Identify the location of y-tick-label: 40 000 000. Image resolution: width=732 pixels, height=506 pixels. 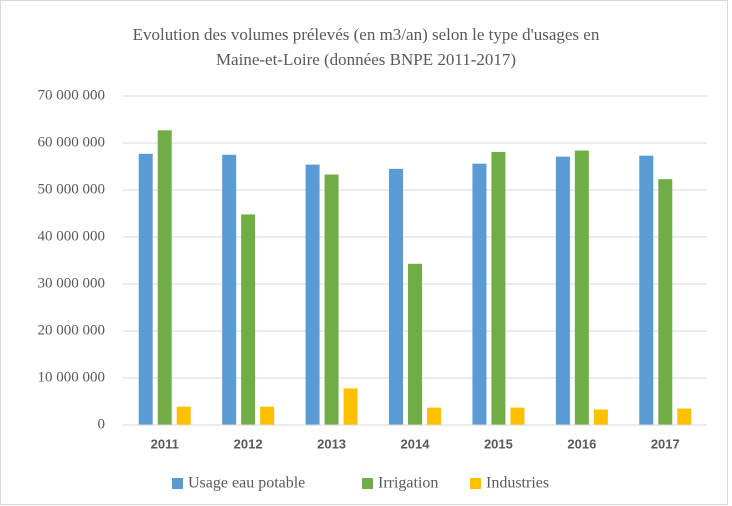
(72, 236).